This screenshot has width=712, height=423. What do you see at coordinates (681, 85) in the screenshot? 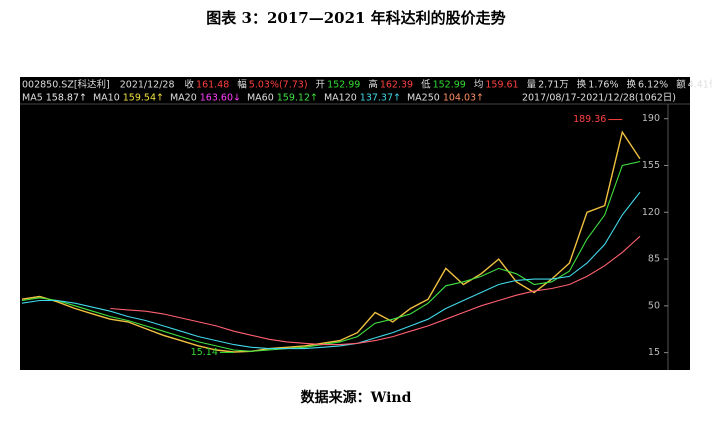
I see `quote-label: 额` at bounding box center [681, 85].